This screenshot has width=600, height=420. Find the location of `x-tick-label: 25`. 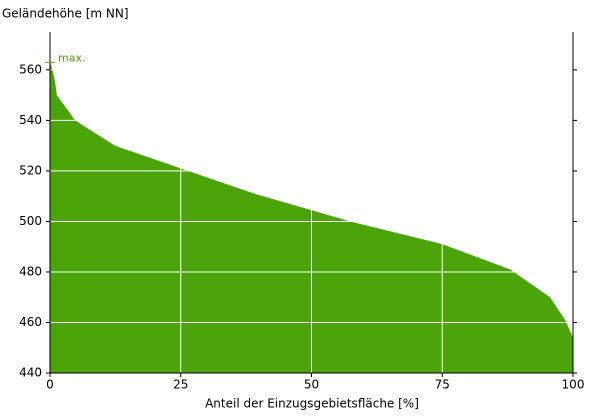

x-tick-label: 25 is located at coordinates (180, 385).